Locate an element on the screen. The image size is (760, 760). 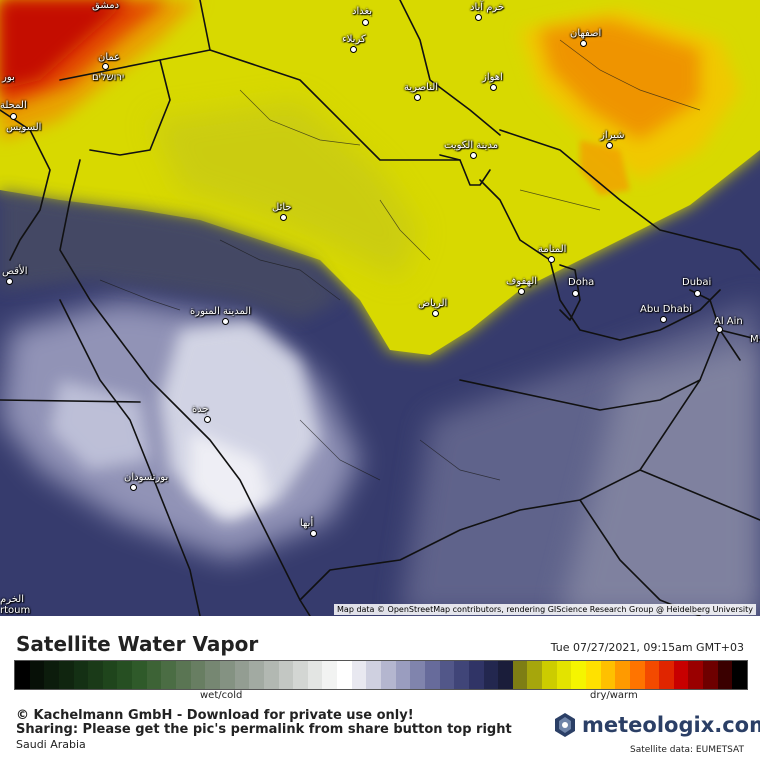
city-label-jeddah: جدة is located at coordinates (200, 409).